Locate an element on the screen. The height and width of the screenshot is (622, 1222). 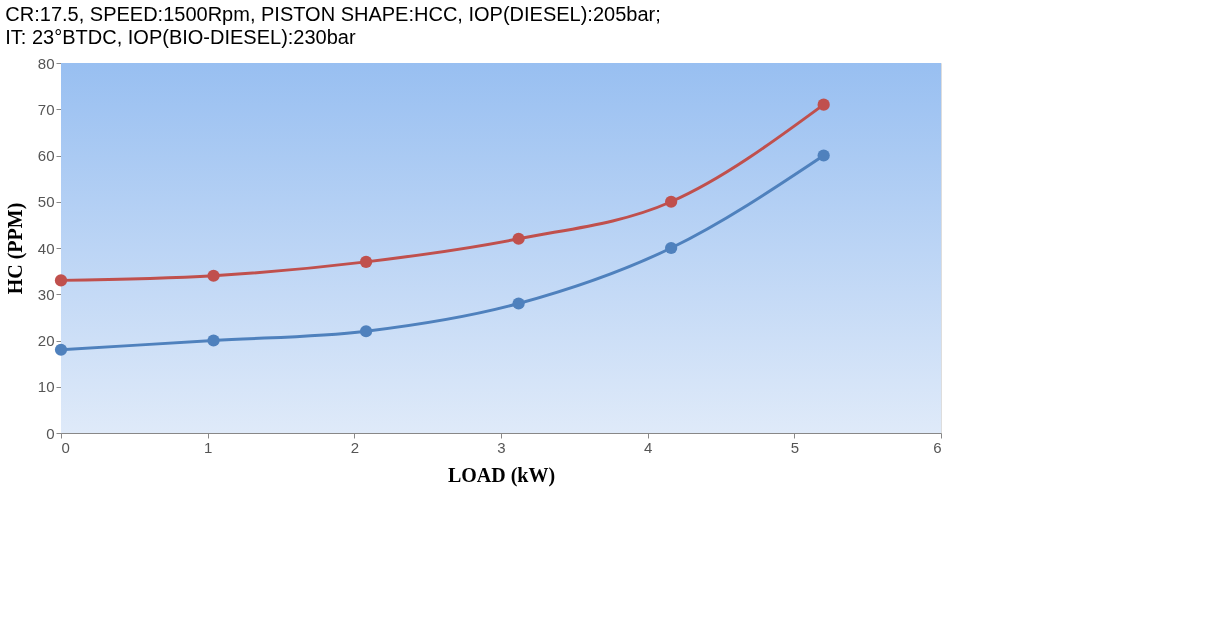
chart-title: CR:17.5, SPEED:1500Rpm, PISTON SHAPE:HCC, IOP(DIESEL):205bar; is located at coordinates (333, 14).